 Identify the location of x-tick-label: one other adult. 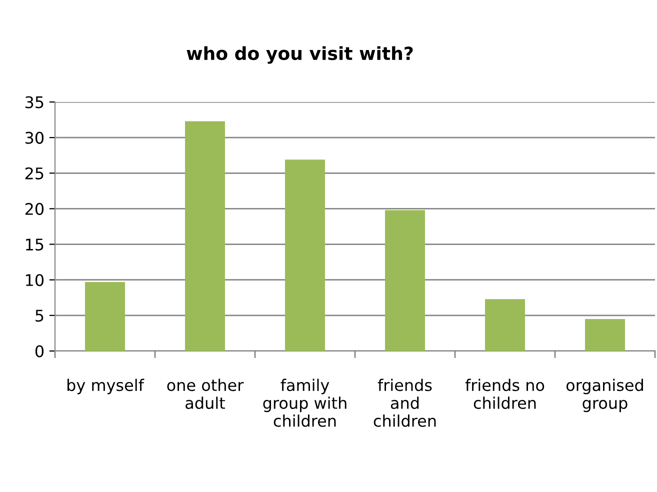
(205, 394).